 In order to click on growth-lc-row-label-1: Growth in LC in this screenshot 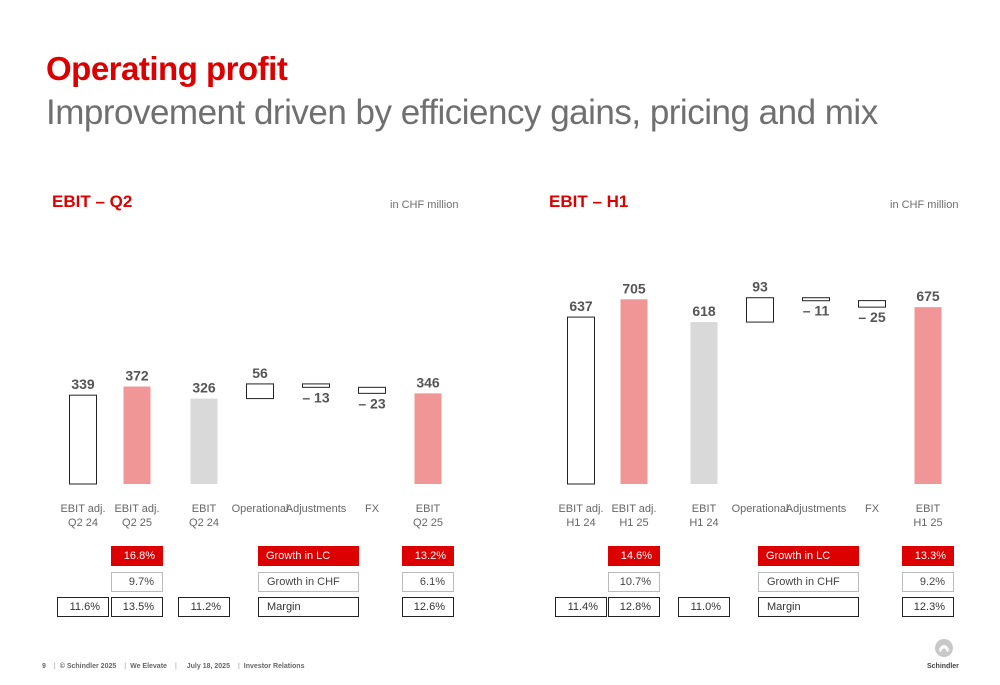, I will do `click(808, 556)`.